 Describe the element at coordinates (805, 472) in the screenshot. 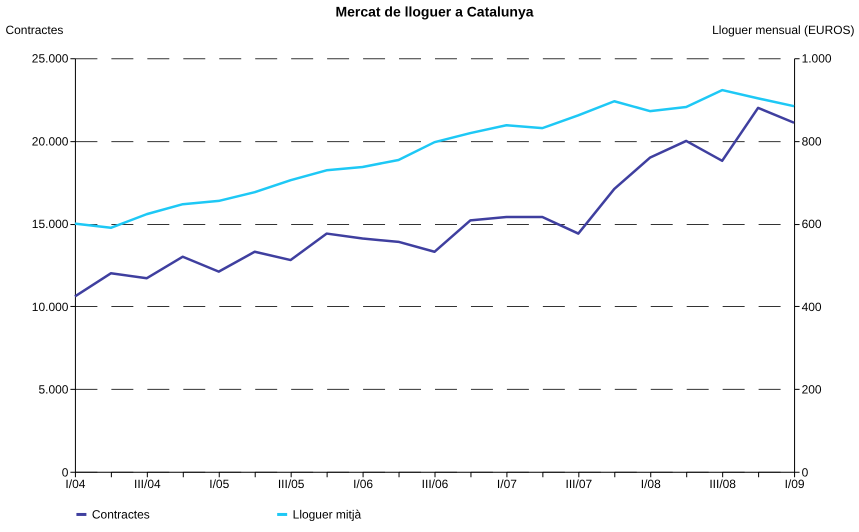

I see `y2-tick-label: 0` at that location.